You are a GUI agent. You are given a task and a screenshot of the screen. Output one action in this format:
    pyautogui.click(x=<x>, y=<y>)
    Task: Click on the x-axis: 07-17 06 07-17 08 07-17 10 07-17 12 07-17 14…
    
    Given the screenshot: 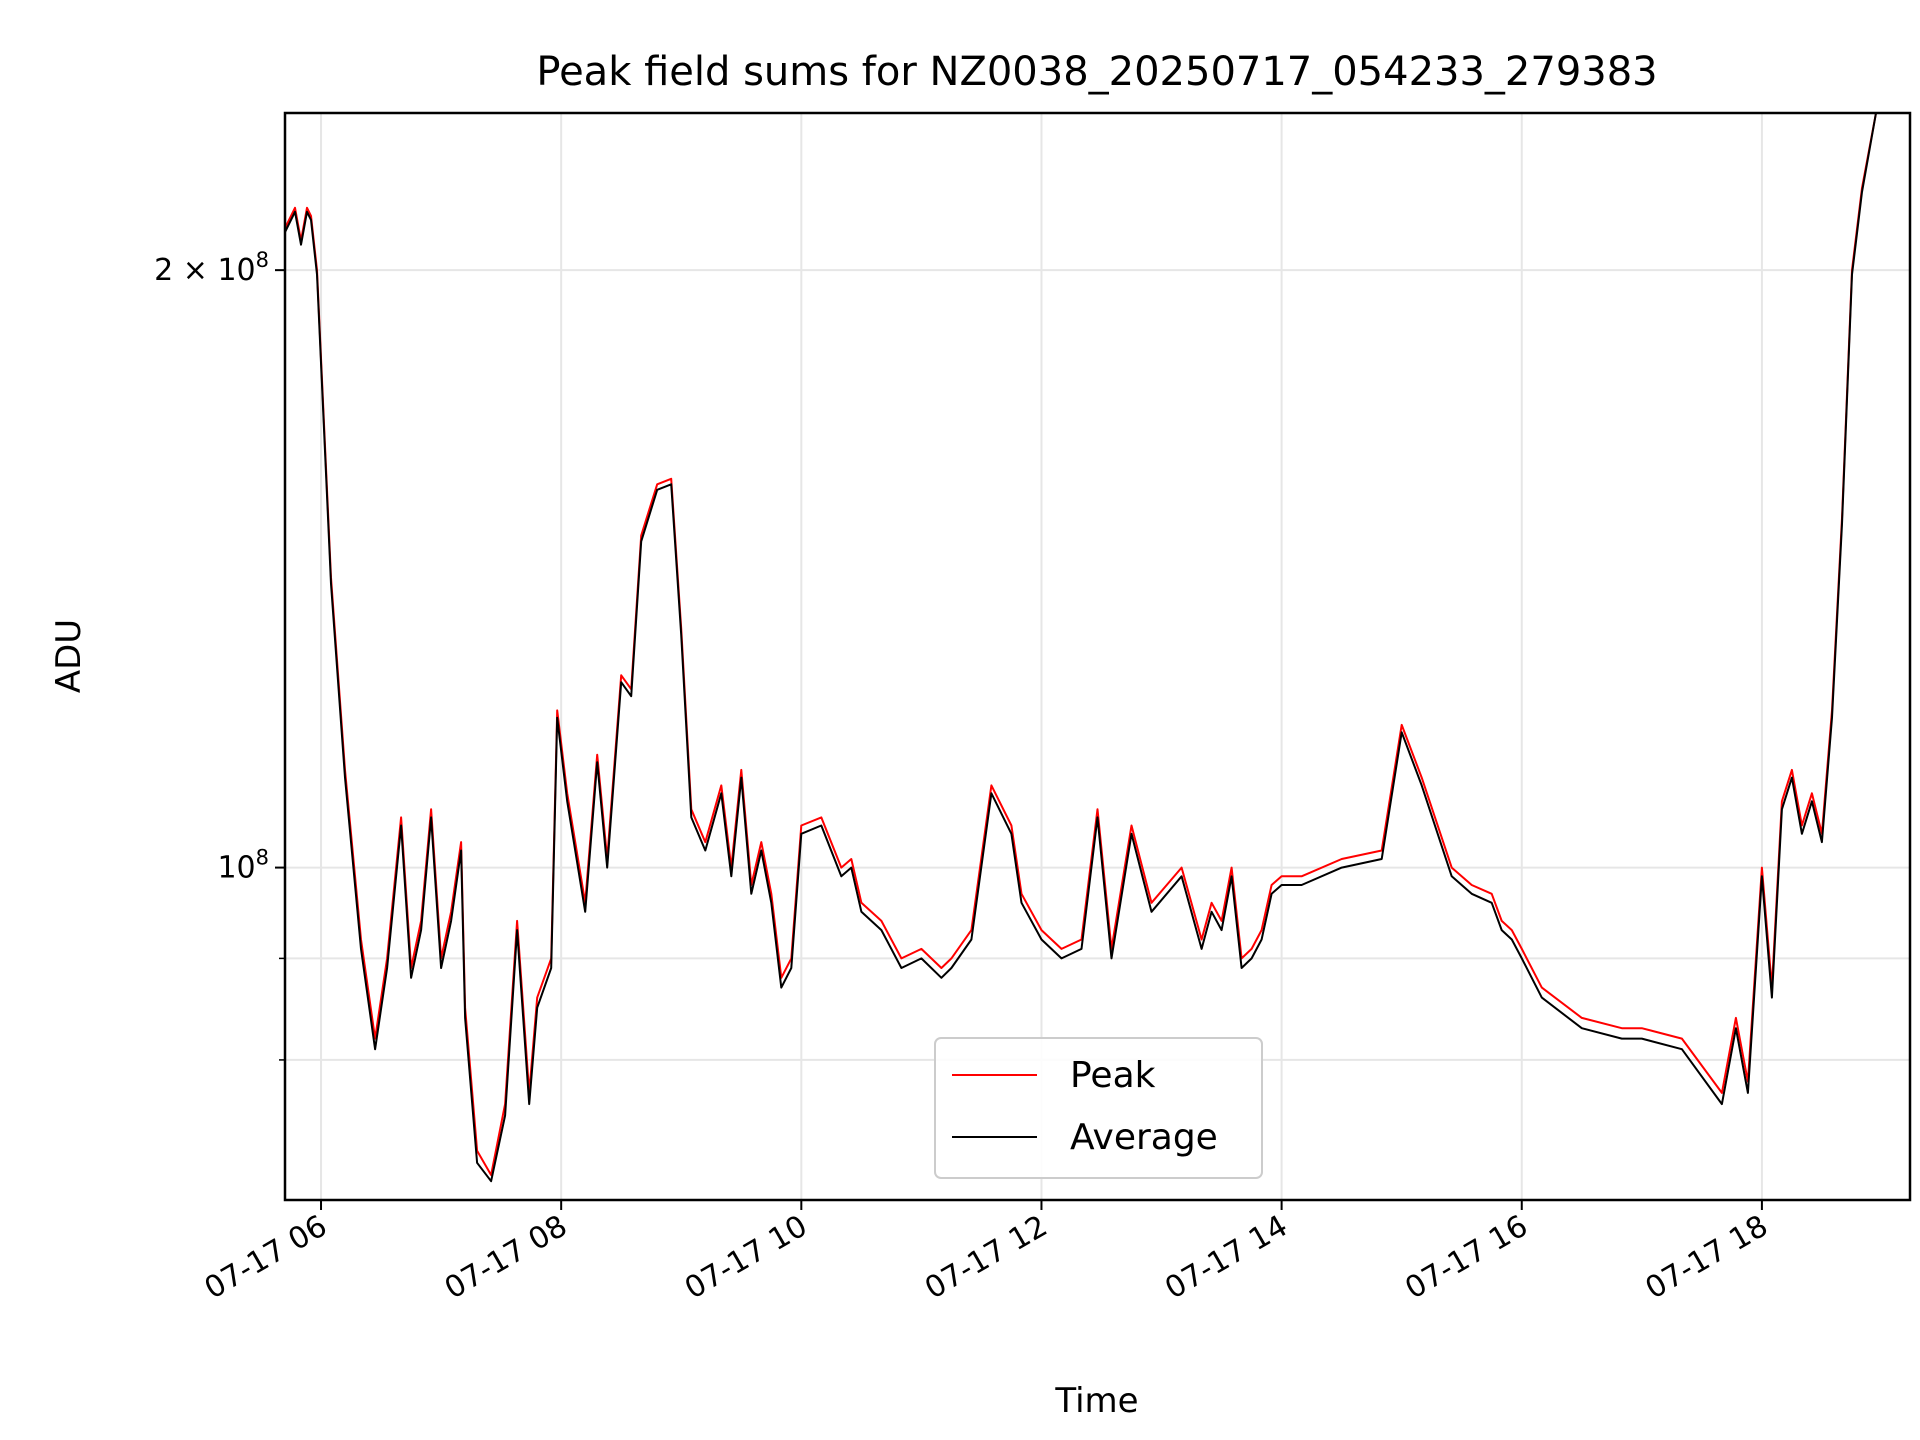 What is the action you would take?
    pyautogui.click(x=986, y=1253)
    